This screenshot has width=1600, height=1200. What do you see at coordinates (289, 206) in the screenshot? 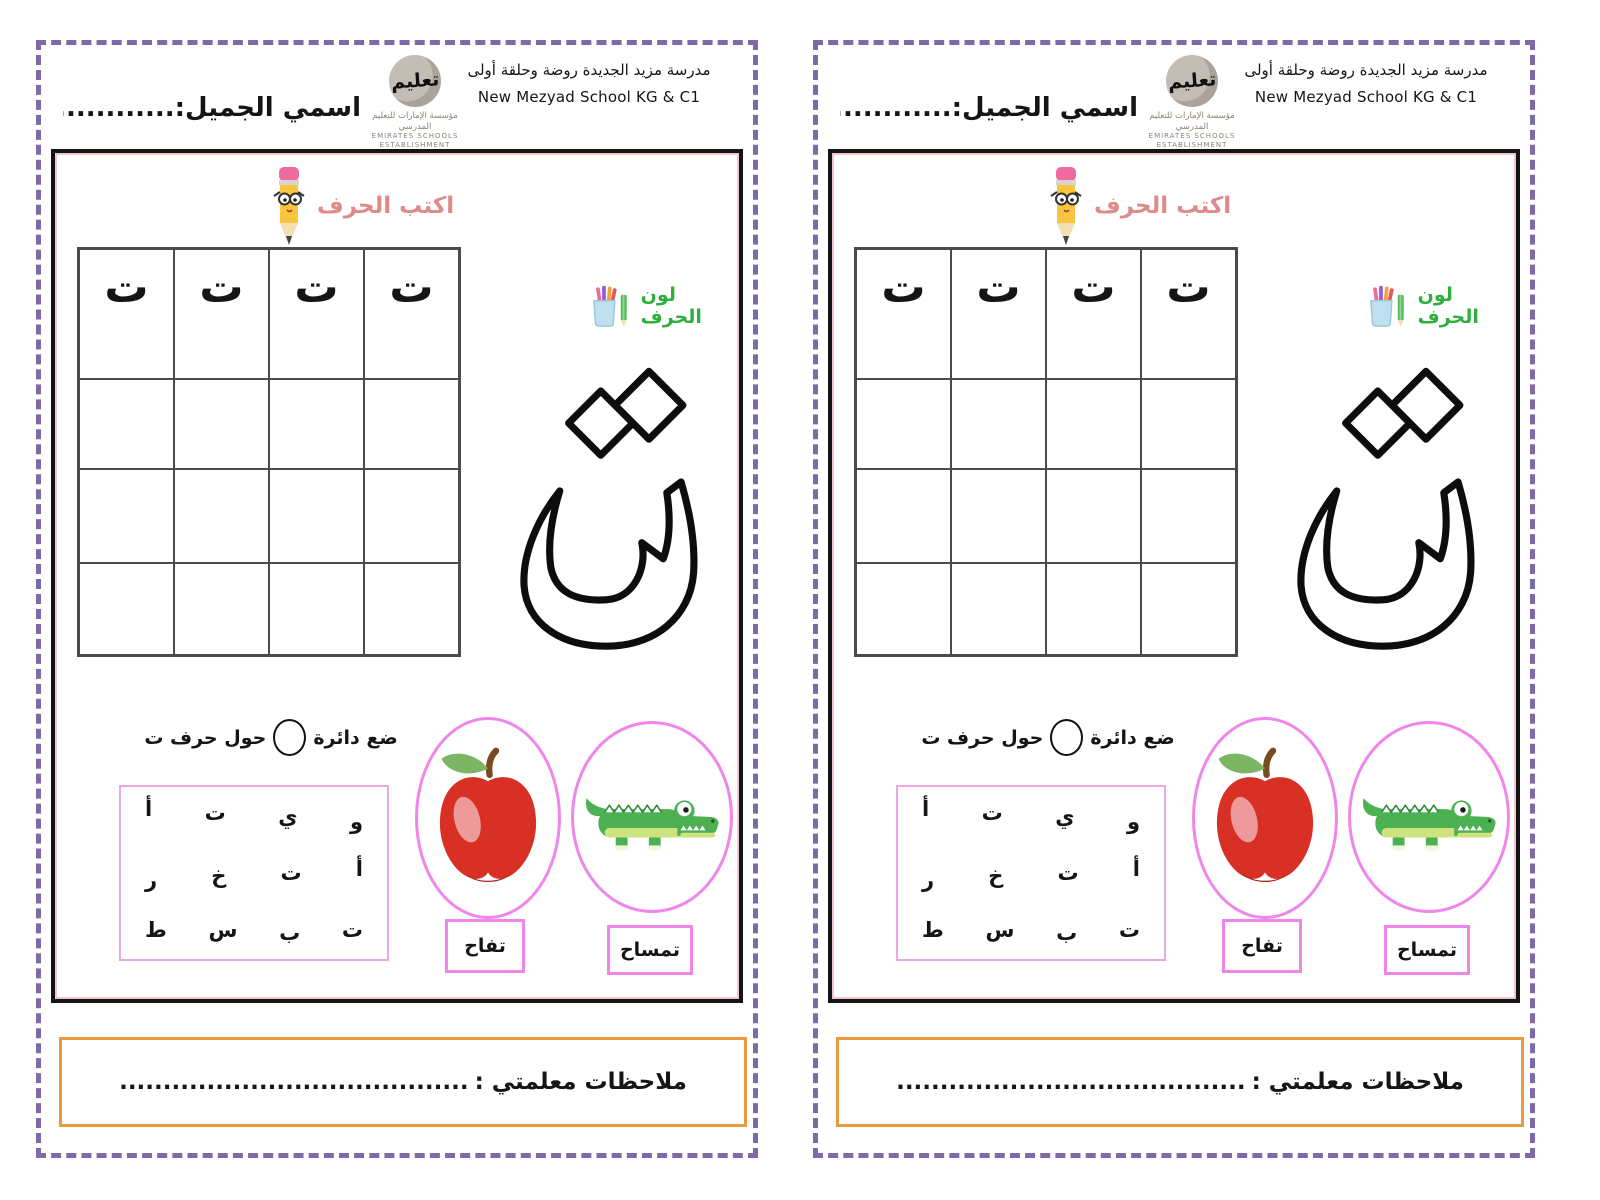
I see `pencil-character-icon` at bounding box center [289, 206].